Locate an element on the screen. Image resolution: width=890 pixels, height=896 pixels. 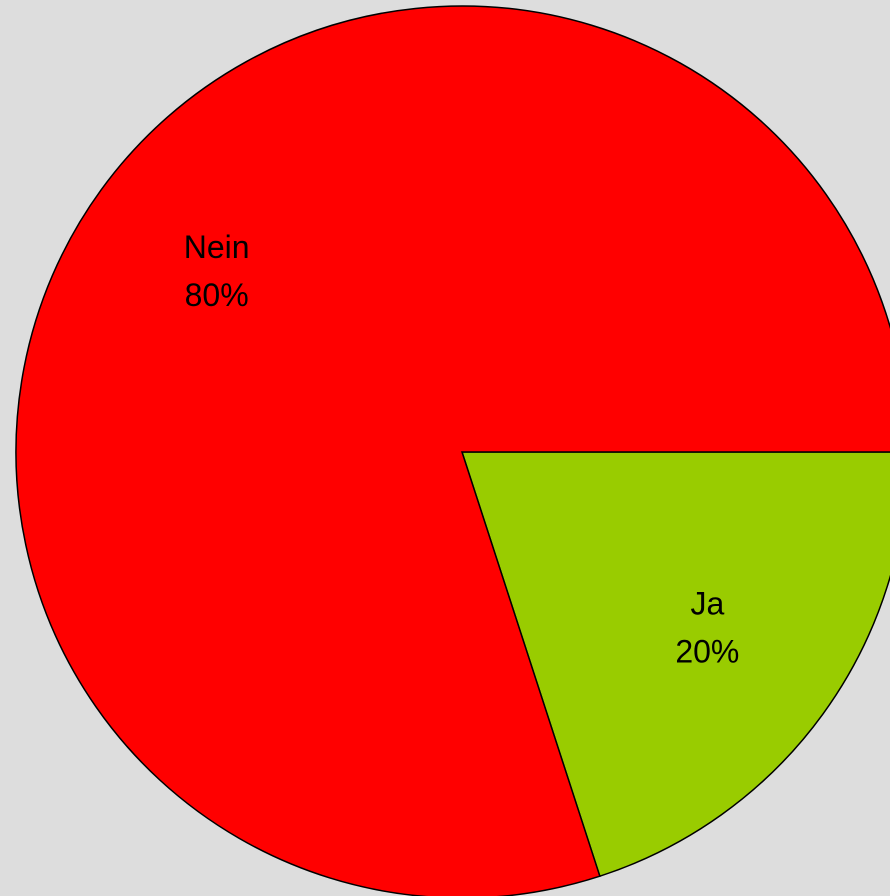
slice-value-label: 80% is located at coordinates (217, 295).